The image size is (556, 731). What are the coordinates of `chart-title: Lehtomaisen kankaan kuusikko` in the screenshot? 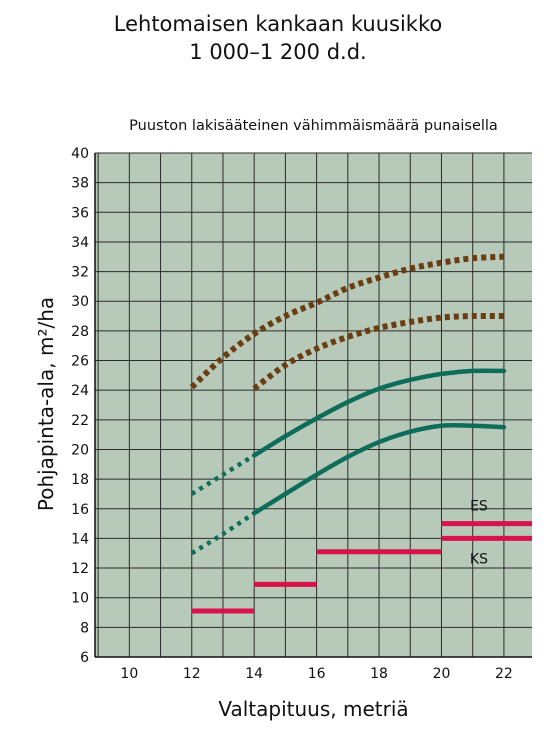 It's located at (278, 24).